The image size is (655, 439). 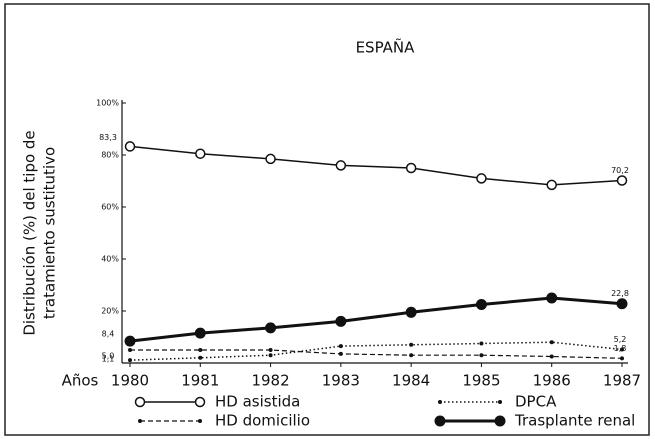 What do you see at coordinates (386, 47) in the screenshot?
I see `chart-title: ESPAÑA` at bounding box center [386, 47].